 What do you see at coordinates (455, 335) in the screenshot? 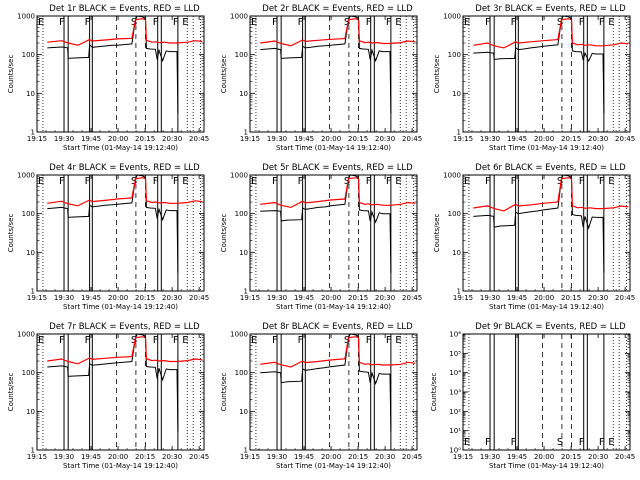
I see `y-tick-label: 10⁶` at bounding box center [455, 335].